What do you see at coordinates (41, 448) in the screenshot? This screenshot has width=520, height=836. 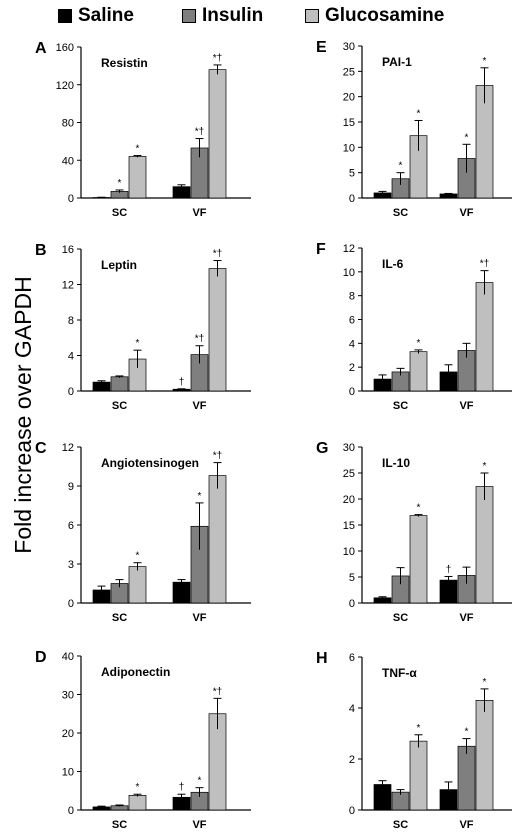 I see `panel-letter-c: C` at bounding box center [41, 448].